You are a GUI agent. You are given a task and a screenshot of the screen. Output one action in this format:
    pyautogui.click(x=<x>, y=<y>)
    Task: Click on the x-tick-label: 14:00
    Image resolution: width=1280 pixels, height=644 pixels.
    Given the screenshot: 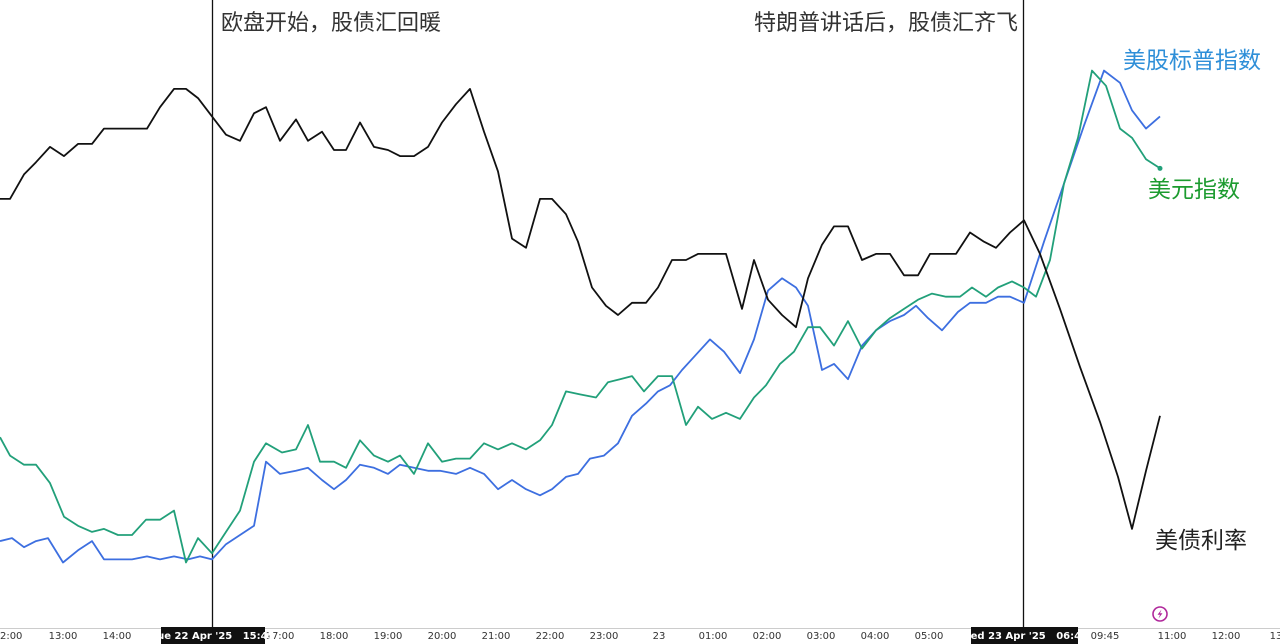 What is the action you would take?
    pyautogui.click(x=117, y=636)
    